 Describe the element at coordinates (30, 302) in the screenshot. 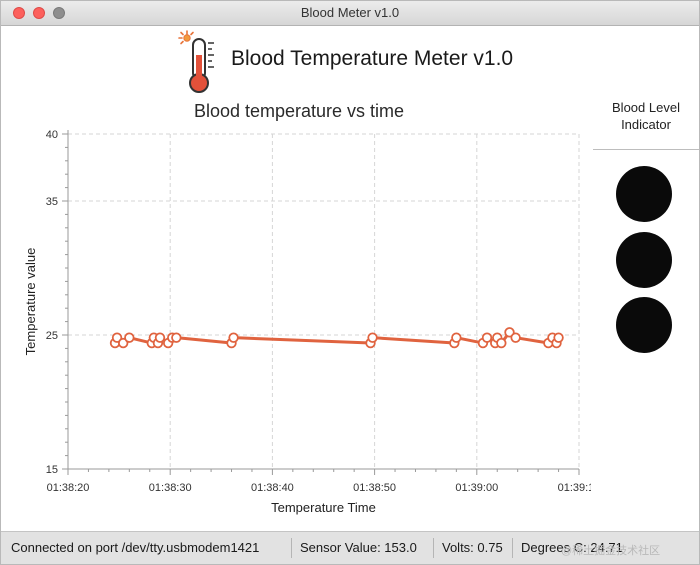

I see `y-axis-label: Temperature value` at that location.